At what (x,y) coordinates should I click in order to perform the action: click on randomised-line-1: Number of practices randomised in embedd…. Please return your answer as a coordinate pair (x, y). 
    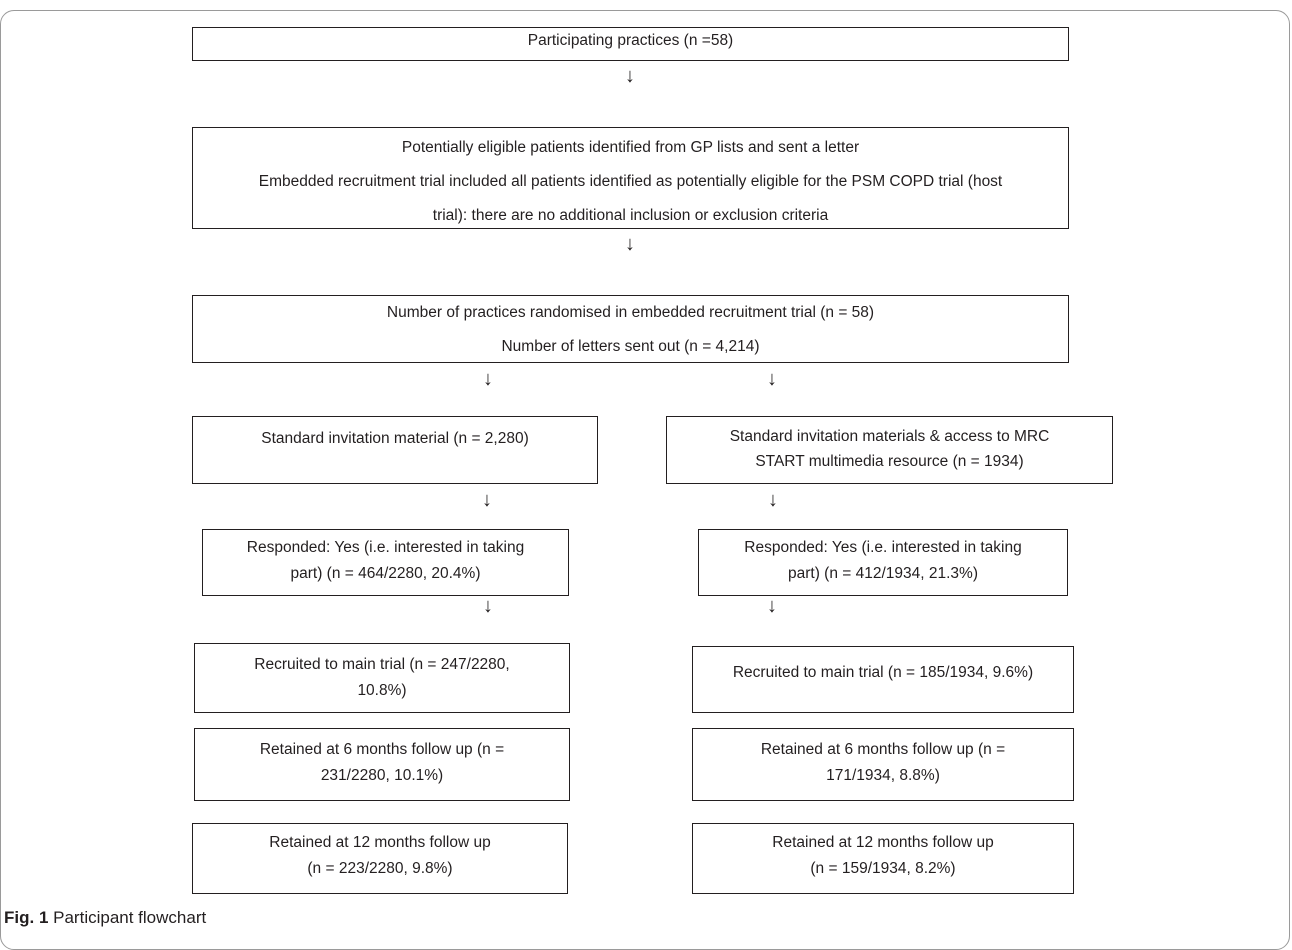
    Looking at the image, I should click on (630, 312).